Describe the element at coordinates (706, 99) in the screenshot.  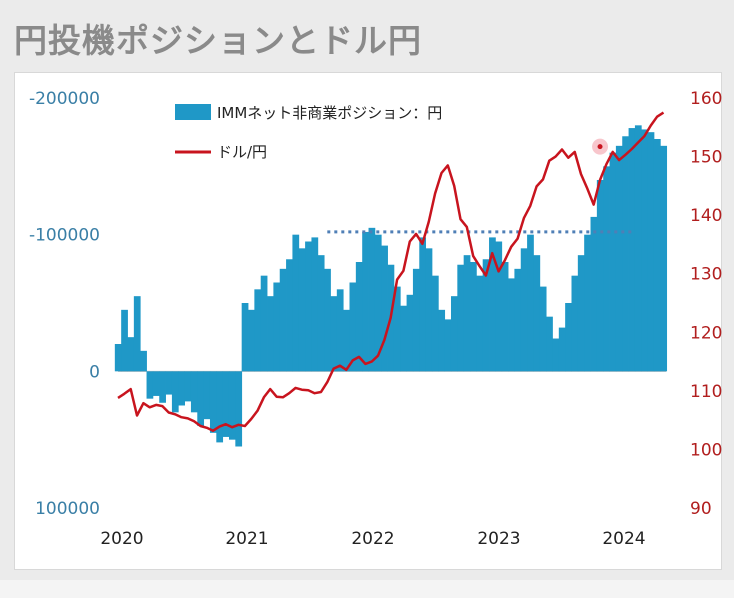
I see `right-tick-label: 160` at that location.